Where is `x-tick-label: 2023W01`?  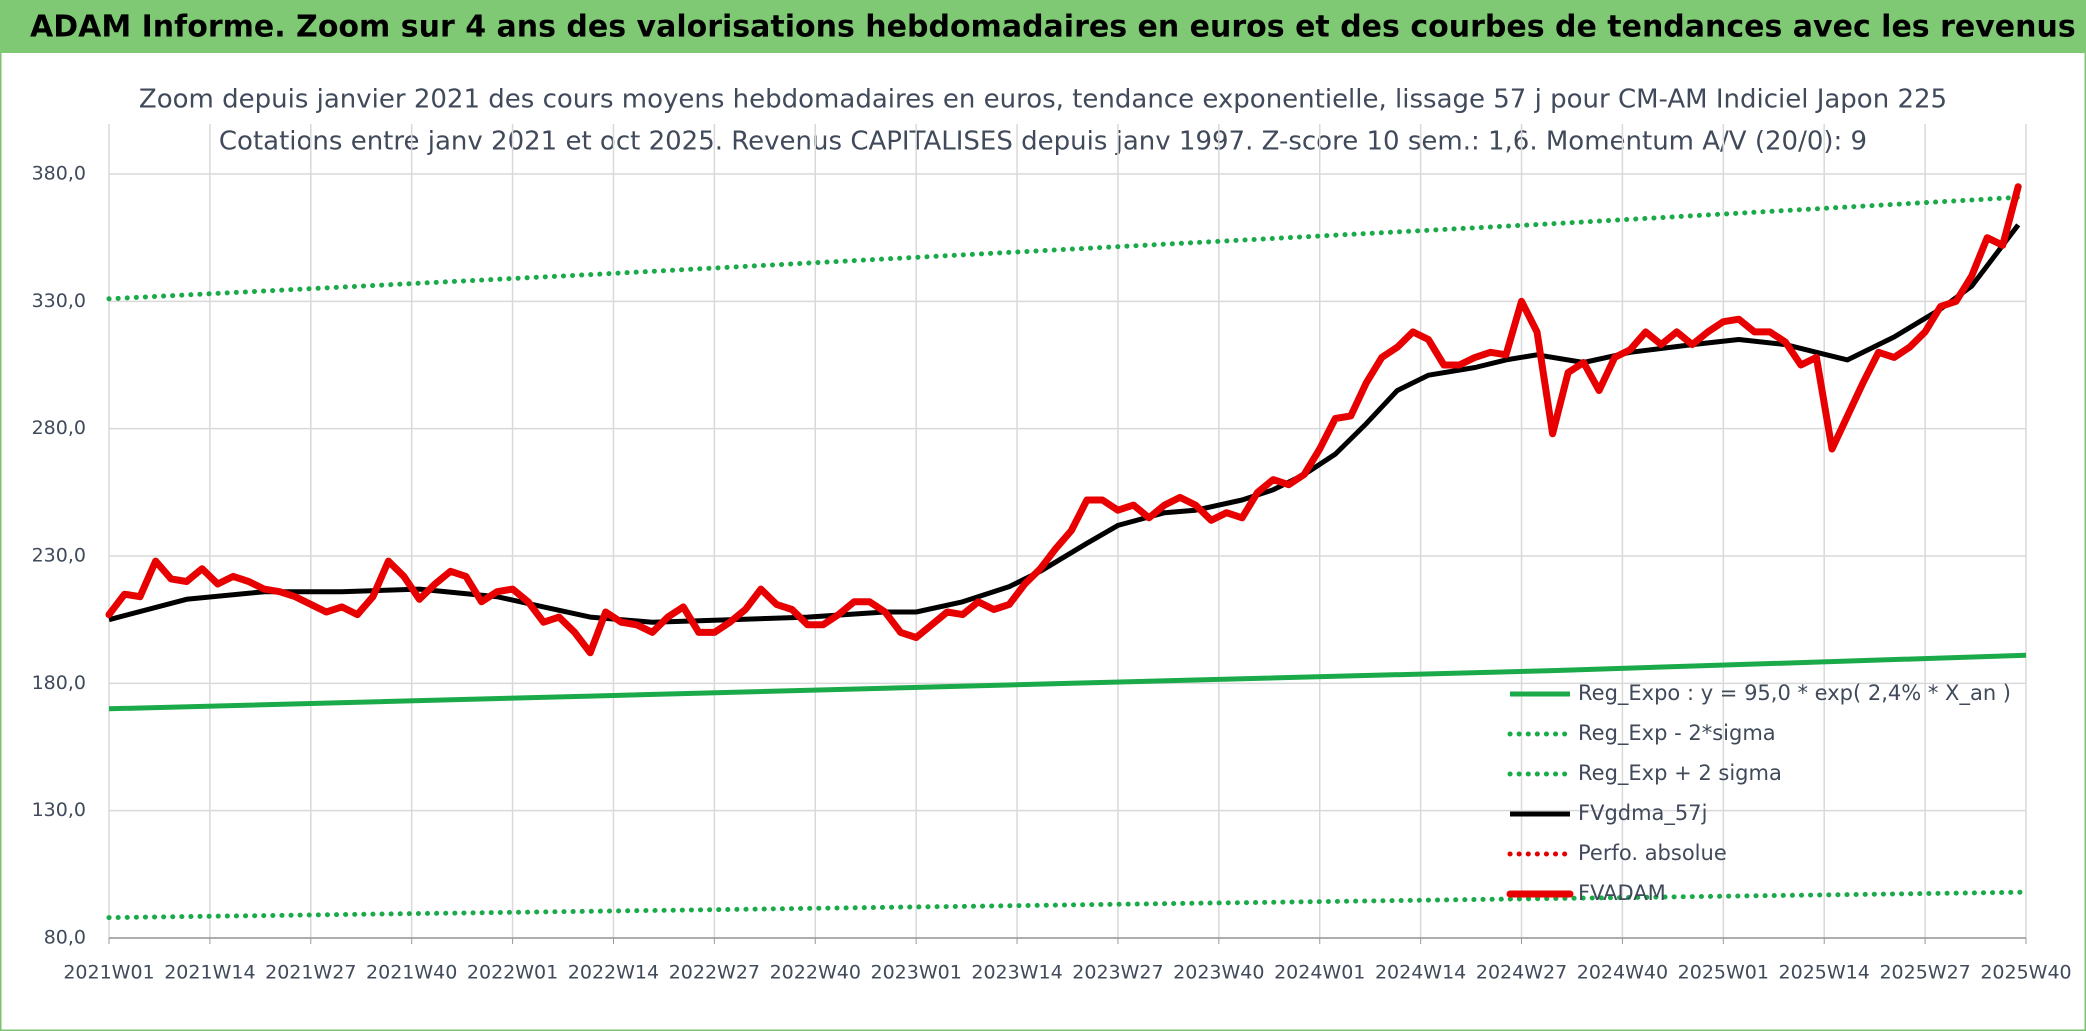
x-tick-label: 2023W01 is located at coordinates (915, 973).